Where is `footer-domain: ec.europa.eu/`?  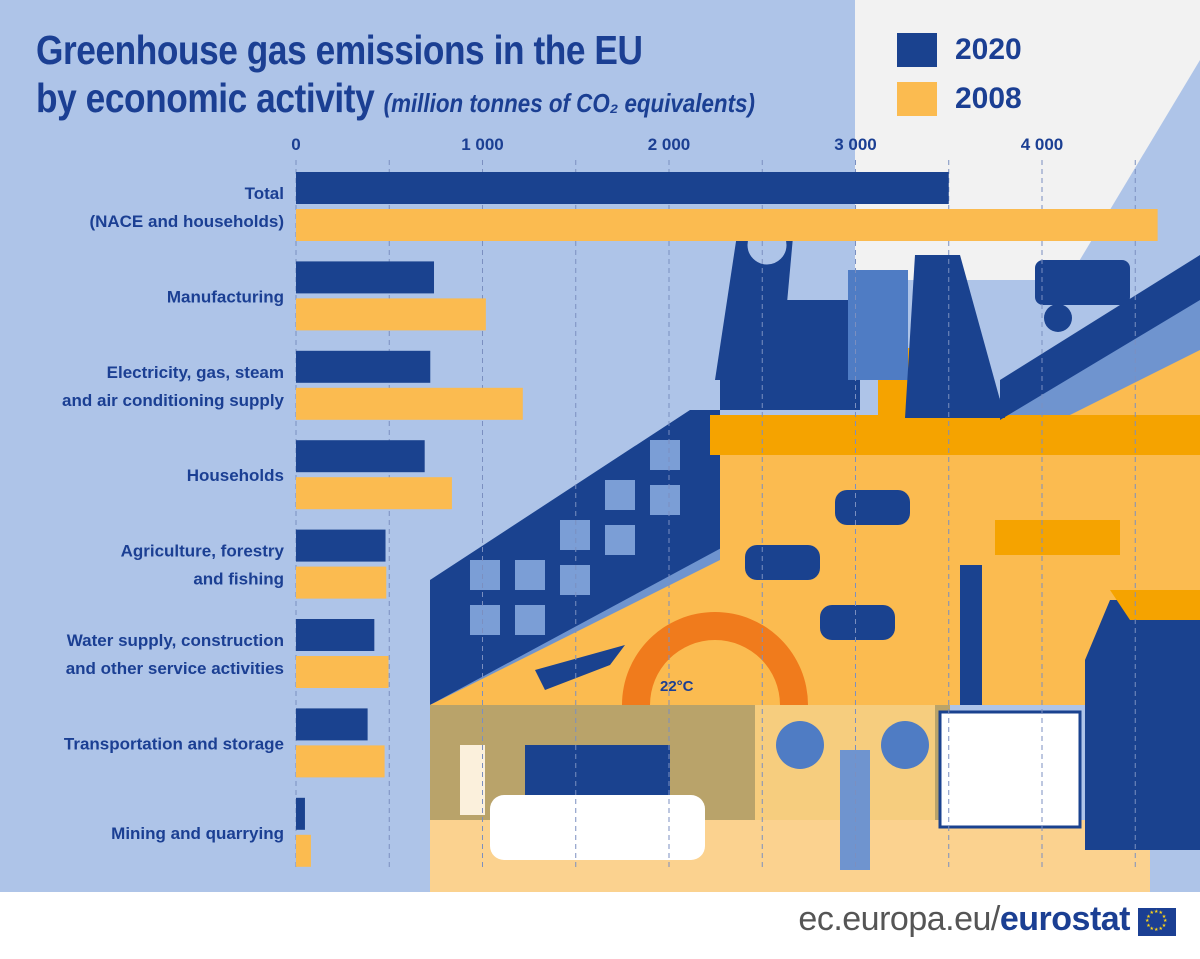
footer-domain: ec.europa.eu/ is located at coordinates (899, 919).